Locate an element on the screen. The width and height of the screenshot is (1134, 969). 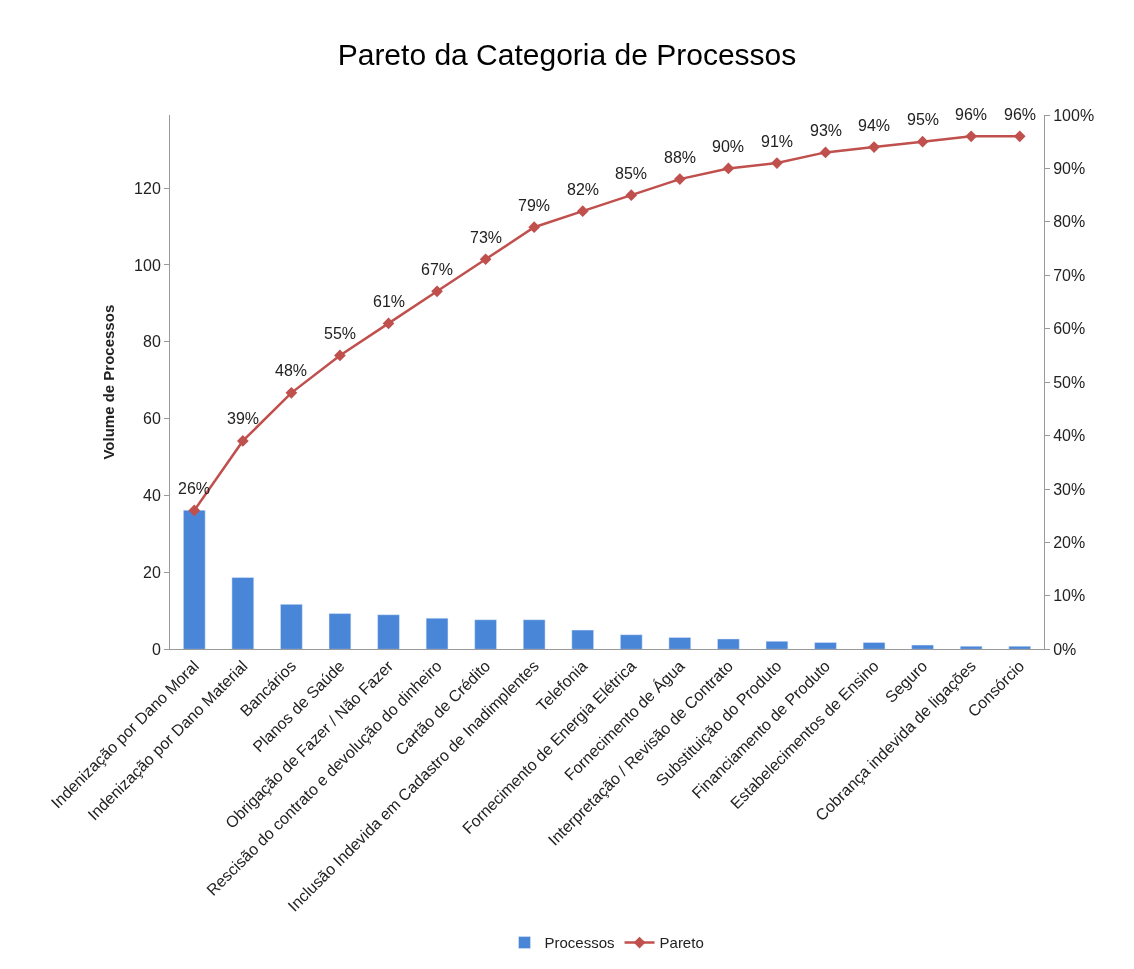
y2-tick-label: 80% is located at coordinates (1069, 222).